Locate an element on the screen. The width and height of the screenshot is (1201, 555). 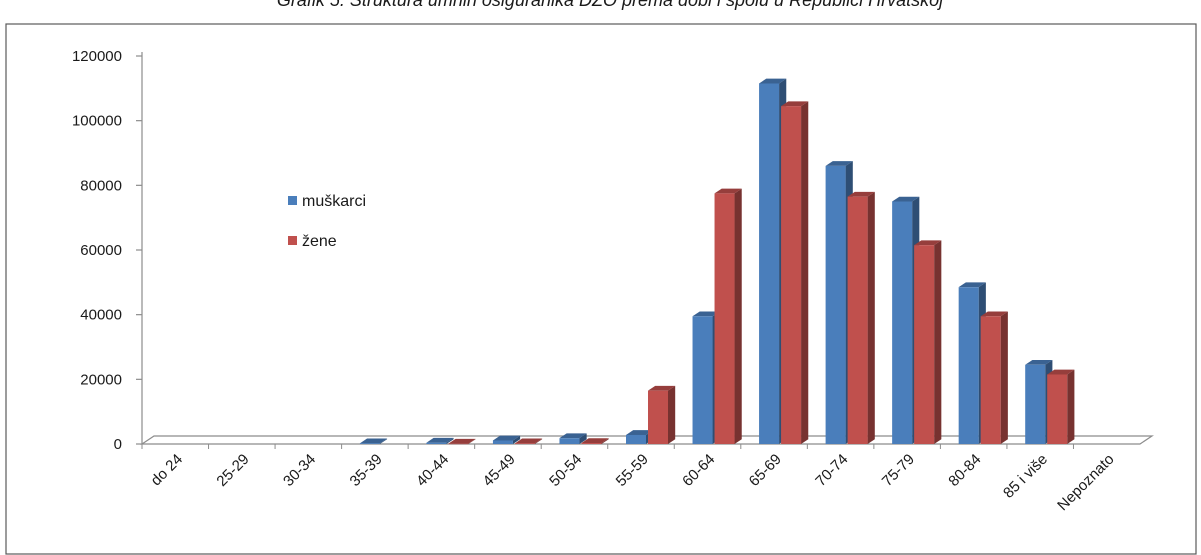
y-tick-label: 20000 is located at coordinates (101, 379).